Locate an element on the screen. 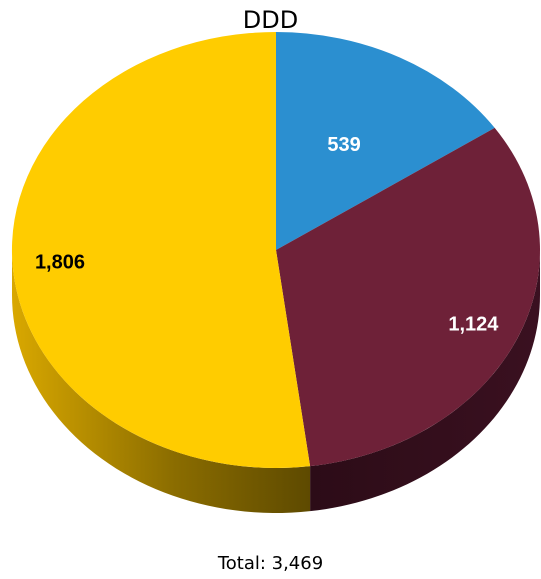 Image resolution: width=541 pixels, height=579 pixels. total-label: Total: 3,469 is located at coordinates (270, 563).